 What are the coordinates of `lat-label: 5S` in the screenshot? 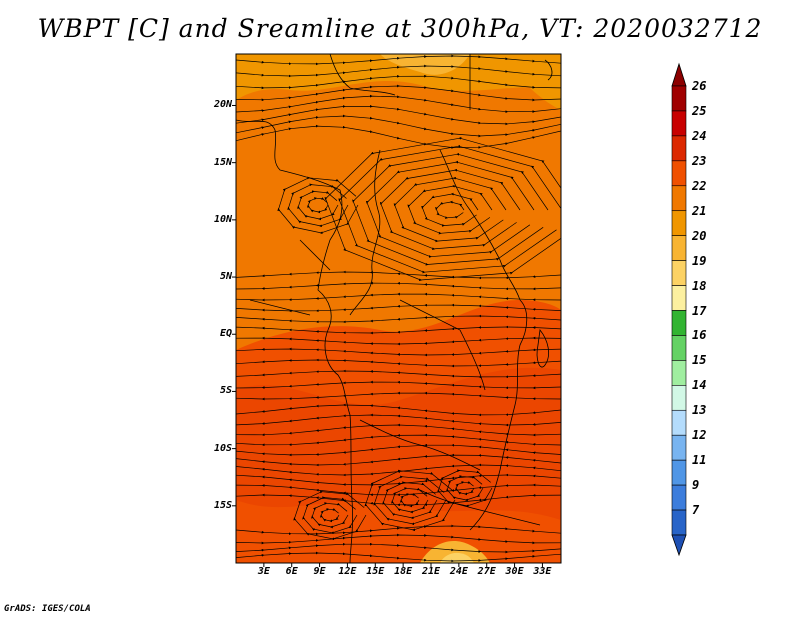 It's located at (225, 391).